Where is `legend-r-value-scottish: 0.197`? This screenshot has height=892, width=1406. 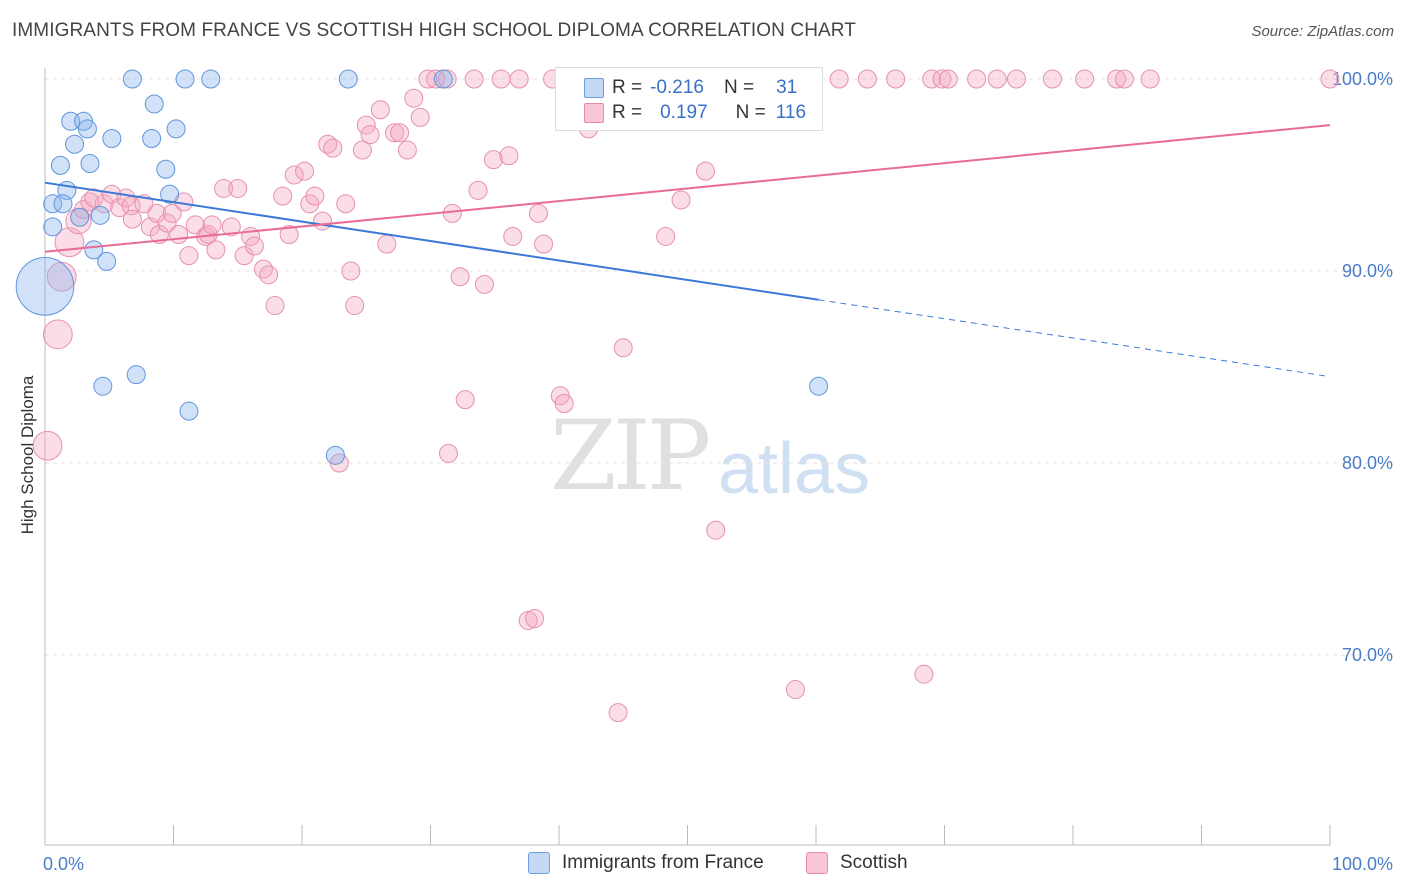
legend-r-value-scottish: 0.197 is located at coordinates (684, 112).